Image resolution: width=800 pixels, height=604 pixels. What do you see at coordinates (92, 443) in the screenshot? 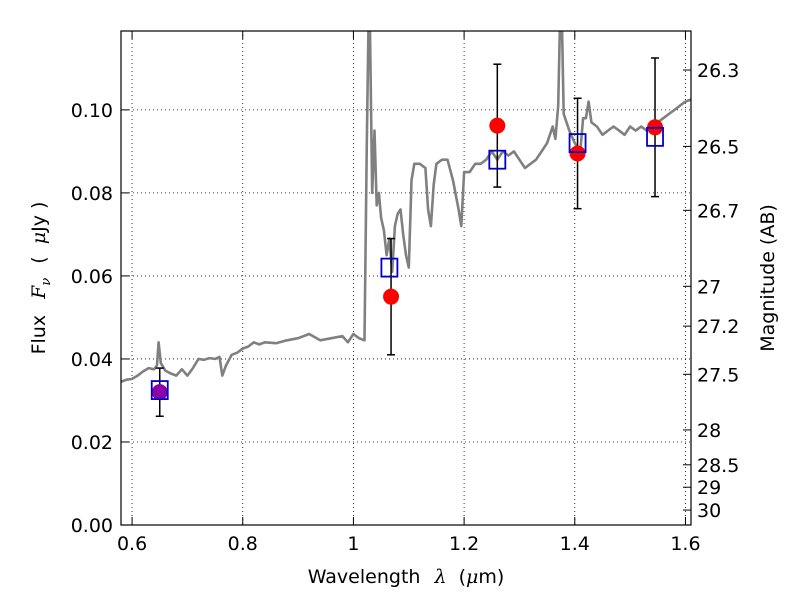
I see `y-tick-label: 0.02` at bounding box center [92, 443].